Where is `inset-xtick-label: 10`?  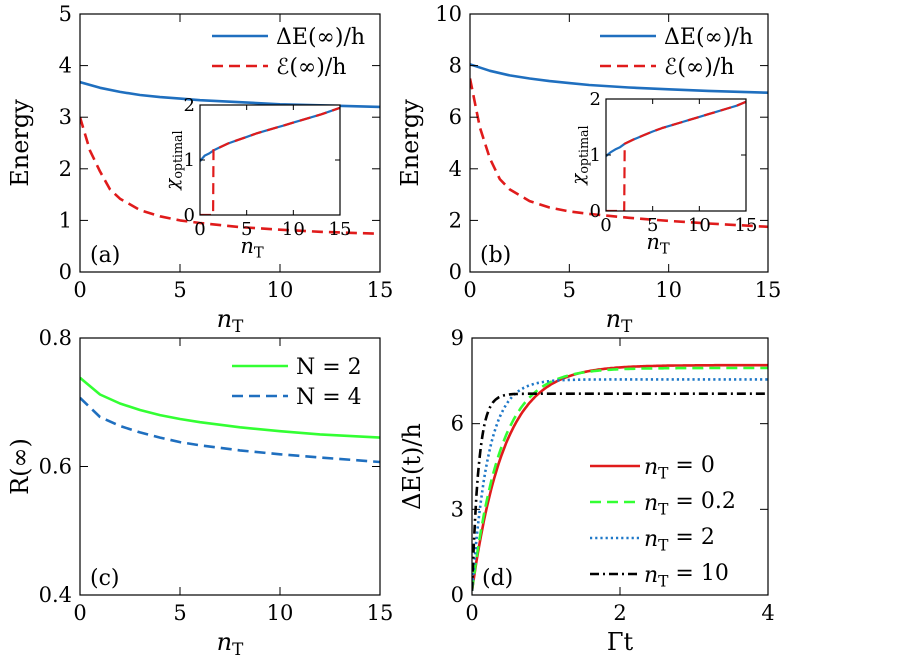 inset-xtick-label: 10 is located at coordinates (699, 225).